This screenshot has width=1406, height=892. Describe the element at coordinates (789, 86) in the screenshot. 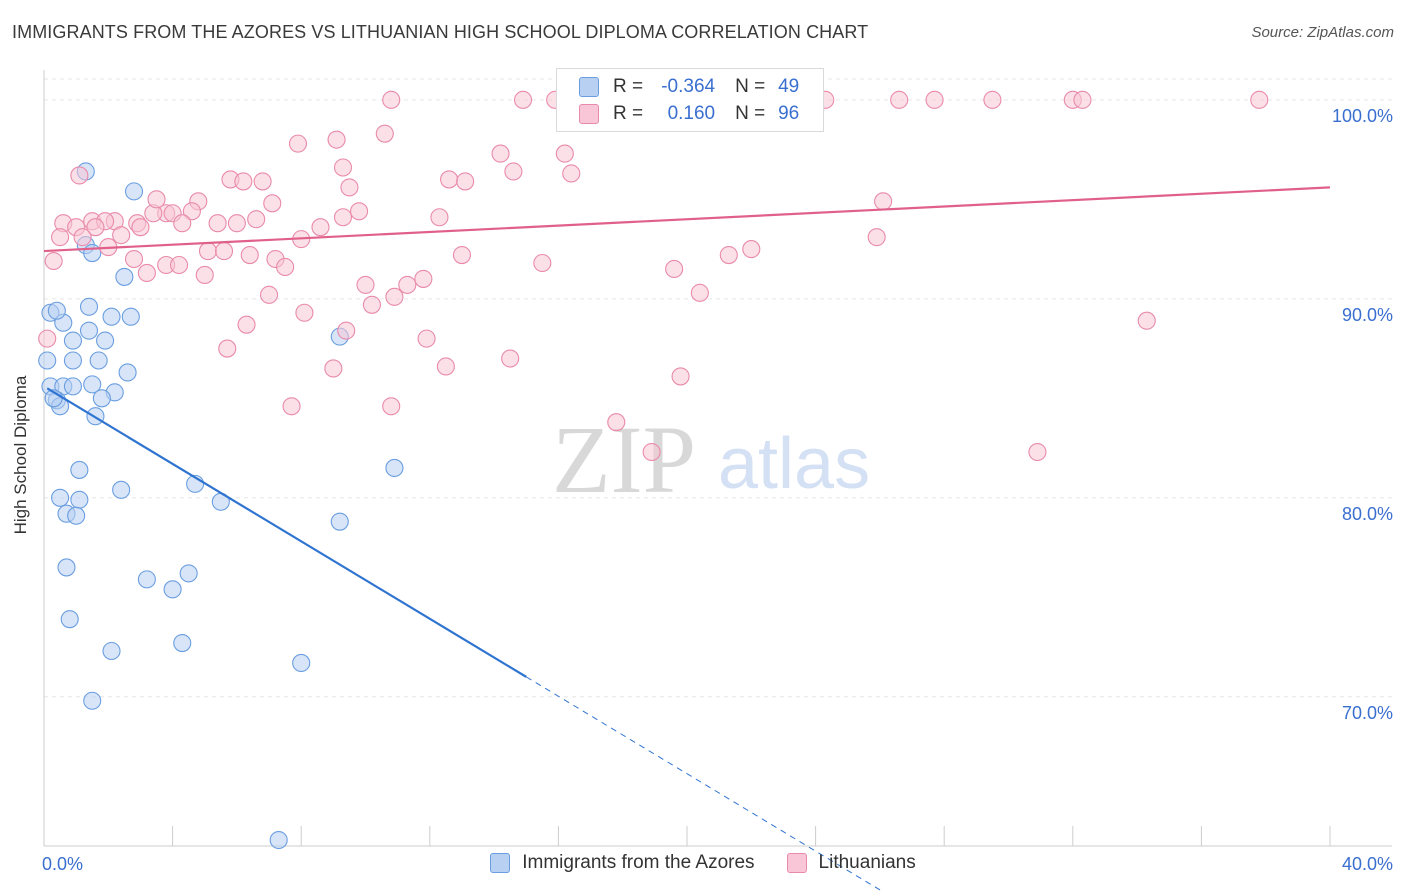

I see `legend-n-azores: 49` at that location.